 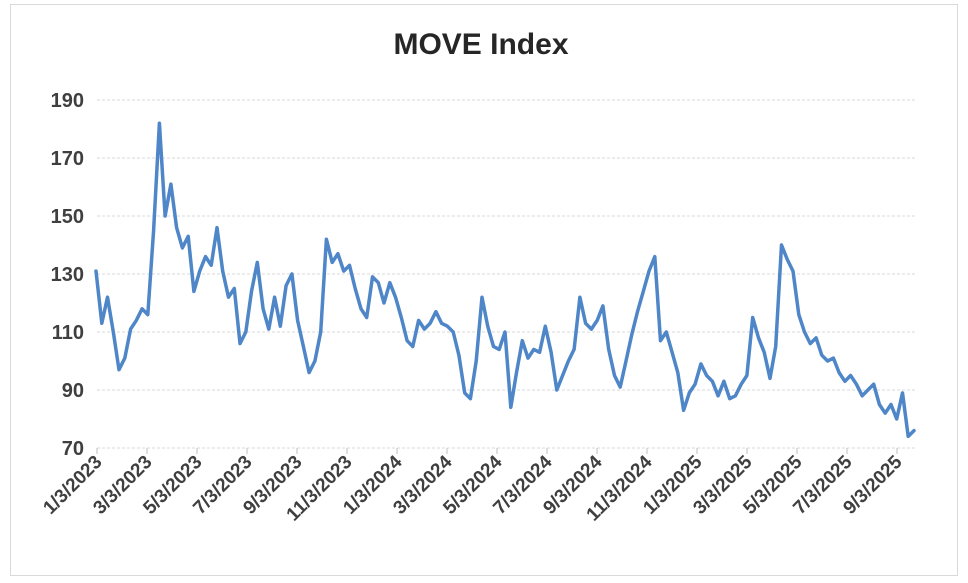 I want to click on y-tick-label-130: 130, so click(x=67, y=275).